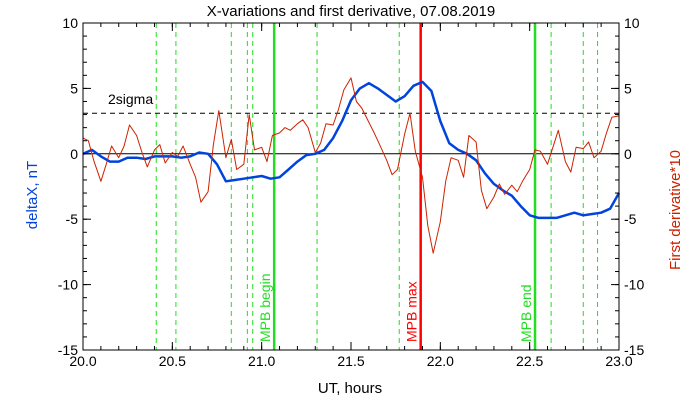 Image resolution: width=700 pixels, height=400 pixels. Describe the element at coordinates (68, 350) in the screenshot. I see `y-tick-label-left: -15` at that location.